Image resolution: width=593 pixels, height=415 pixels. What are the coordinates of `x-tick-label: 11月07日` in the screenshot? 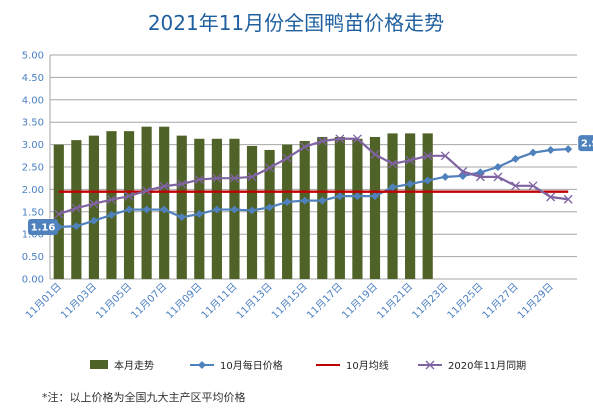 It's located at (149, 301).